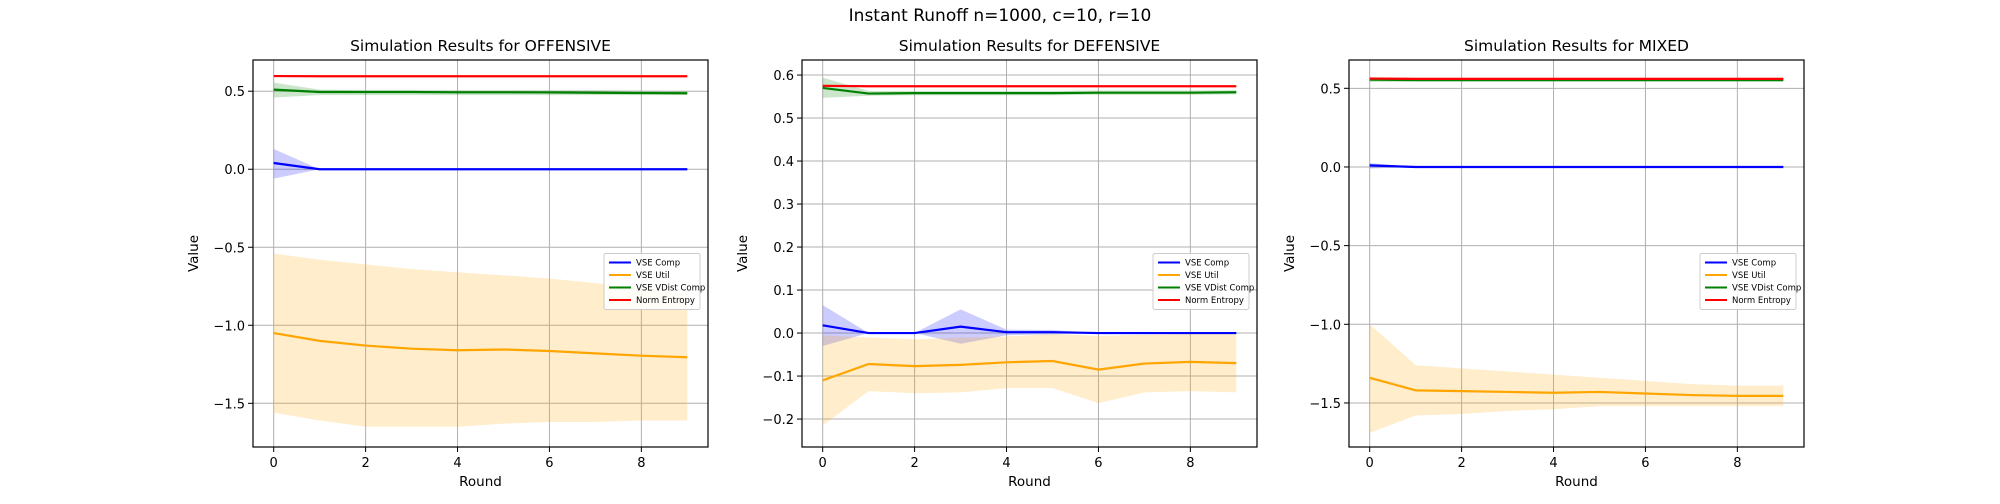 This screenshot has height=504, width=2000. Describe the element at coordinates (783, 162) in the screenshot. I see `y-tick-label: 0.4` at that location.